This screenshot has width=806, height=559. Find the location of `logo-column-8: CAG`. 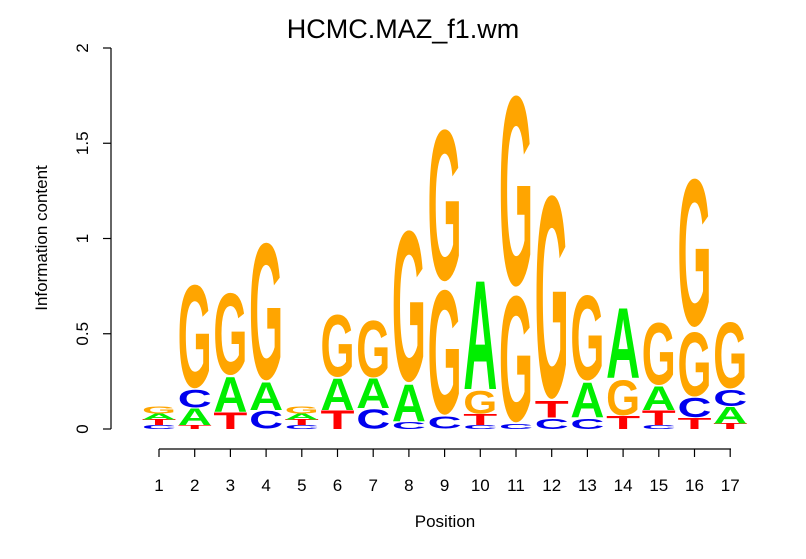

logo-column-8: CAG is located at coordinates (409, 309).